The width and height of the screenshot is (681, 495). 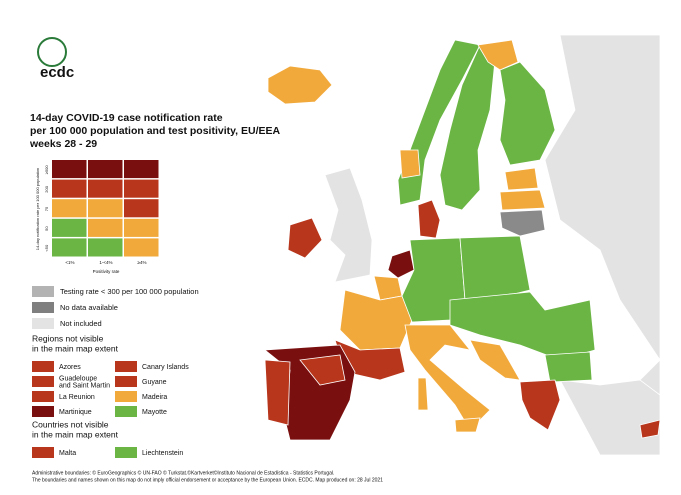 I want to click on logo-globe, so click(x=52, y=52).